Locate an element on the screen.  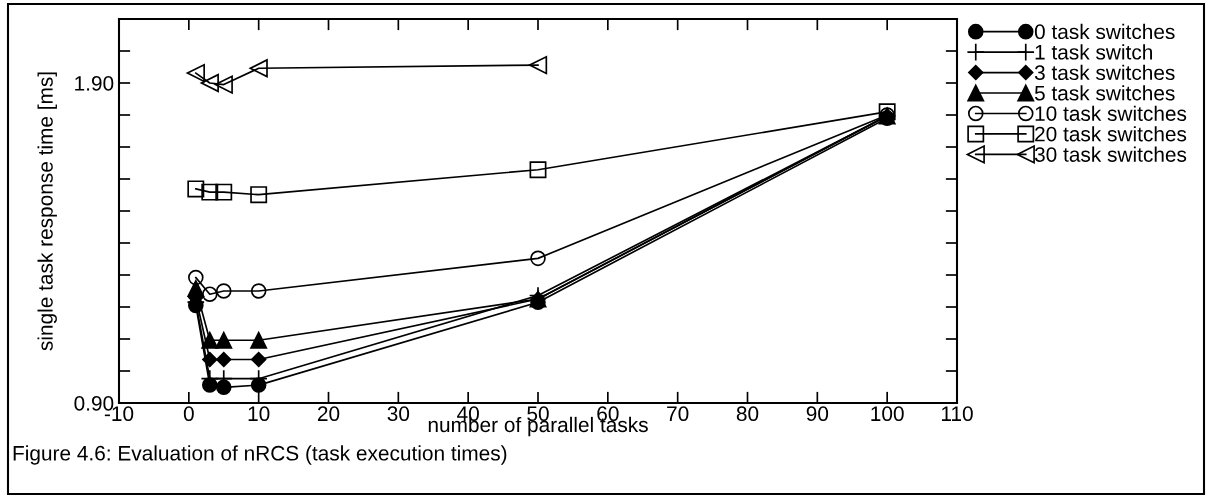
caption: Figure 4.6: Evaluation of nRCS (task execution times) is located at coordinates (260, 455).